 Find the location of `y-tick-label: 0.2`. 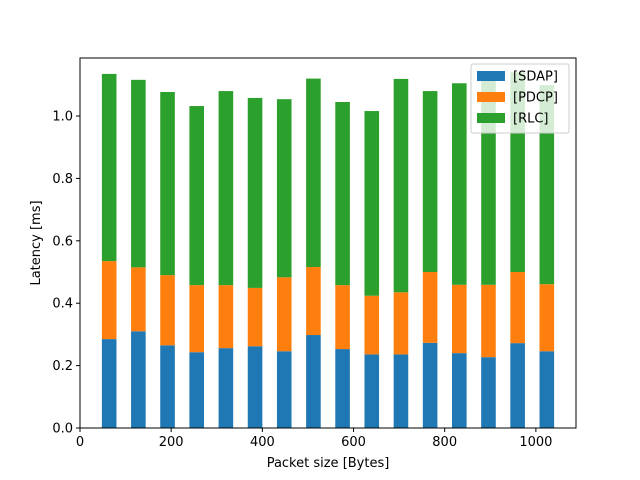

y-tick-label: 0.2 is located at coordinates (62, 366).